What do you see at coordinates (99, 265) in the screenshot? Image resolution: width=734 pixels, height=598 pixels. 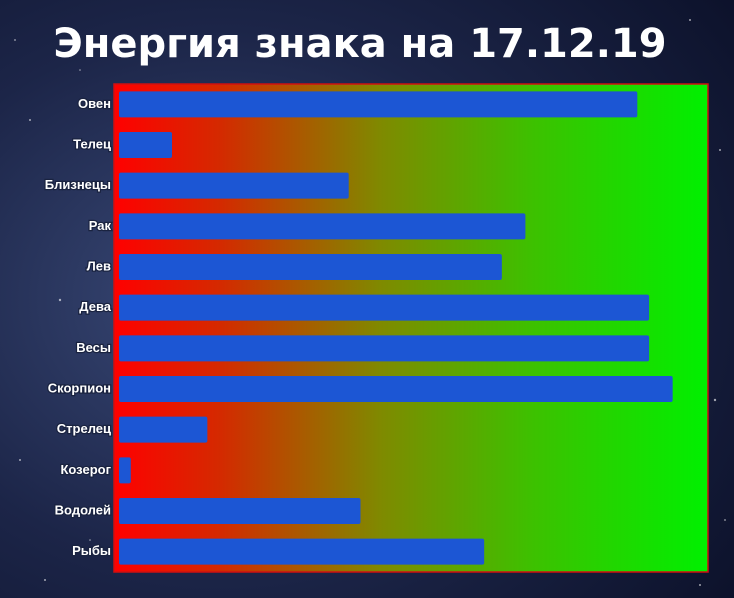 I see `y-tick-label: Лев` at bounding box center [99, 265].